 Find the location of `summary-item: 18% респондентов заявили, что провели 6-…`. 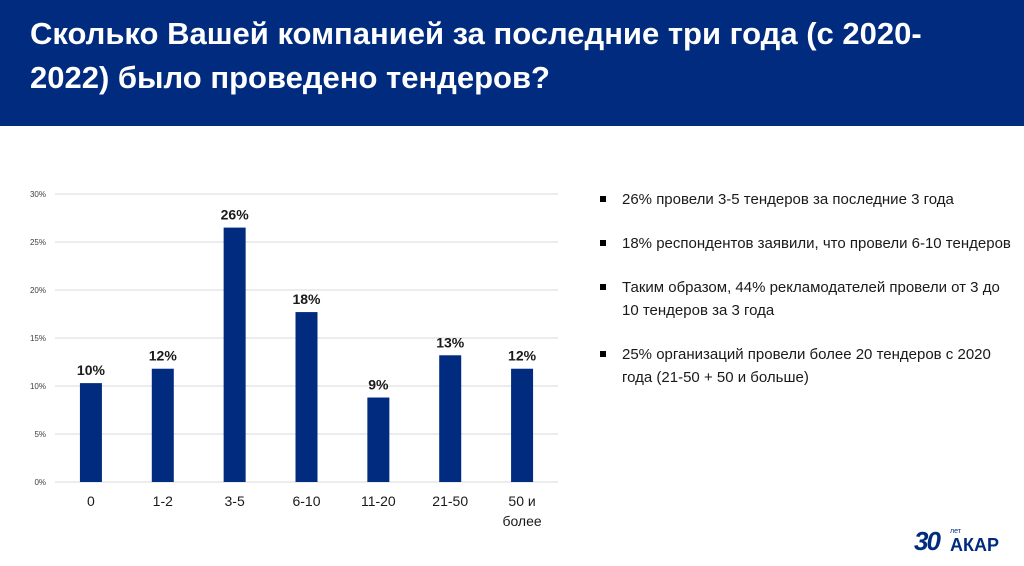

summary-item: 18% респондентов заявили, что провели 6-… is located at coordinates (808, 243).